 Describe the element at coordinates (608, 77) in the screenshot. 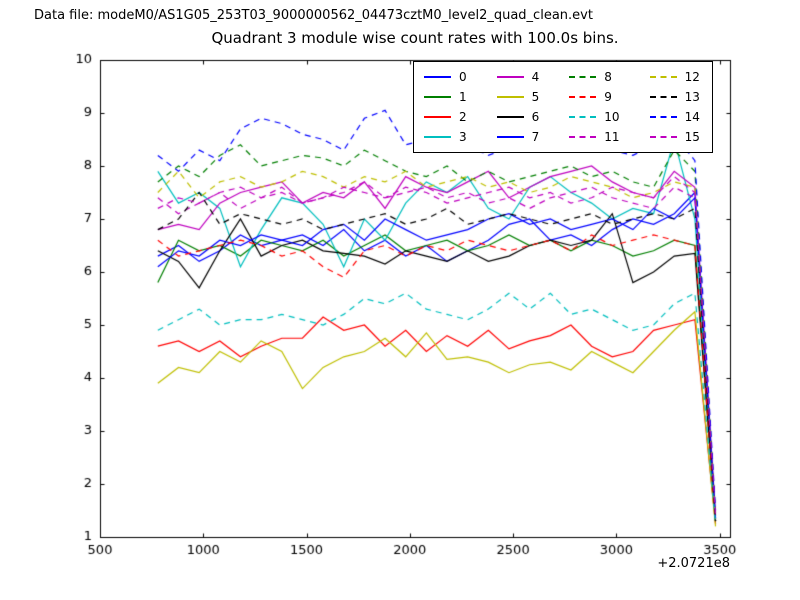

I see `legend-label: 8` at that location.